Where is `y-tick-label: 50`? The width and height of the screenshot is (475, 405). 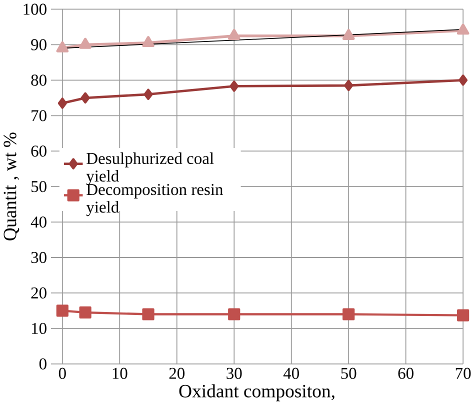
y-tick-label: 50 is located at coordinates (39, 186).